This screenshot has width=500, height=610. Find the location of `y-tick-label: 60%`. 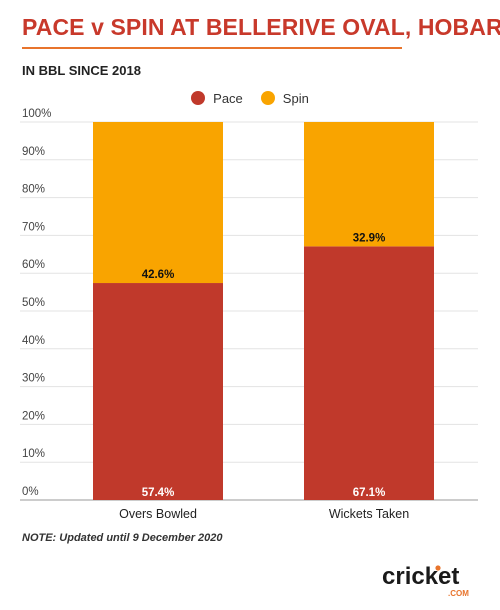

y-tick-label: 60% is located at coordinates (33, 265).